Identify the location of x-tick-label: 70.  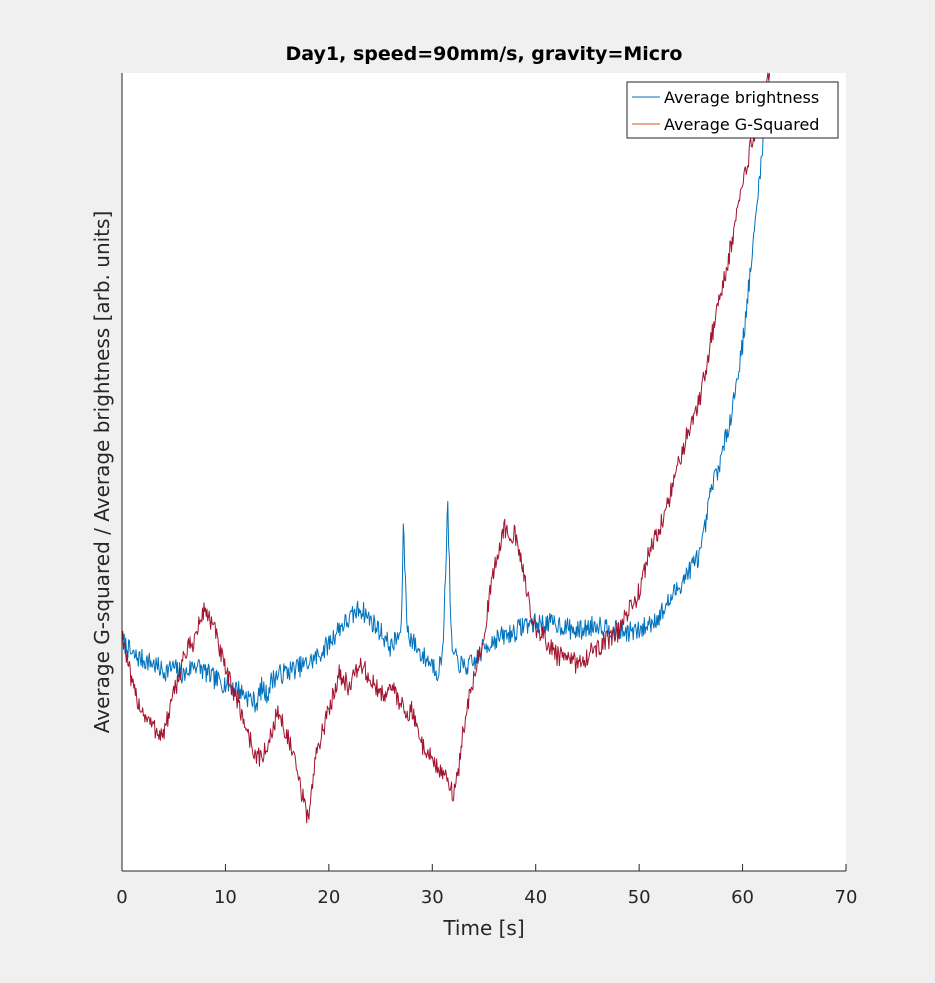
(846, 897).